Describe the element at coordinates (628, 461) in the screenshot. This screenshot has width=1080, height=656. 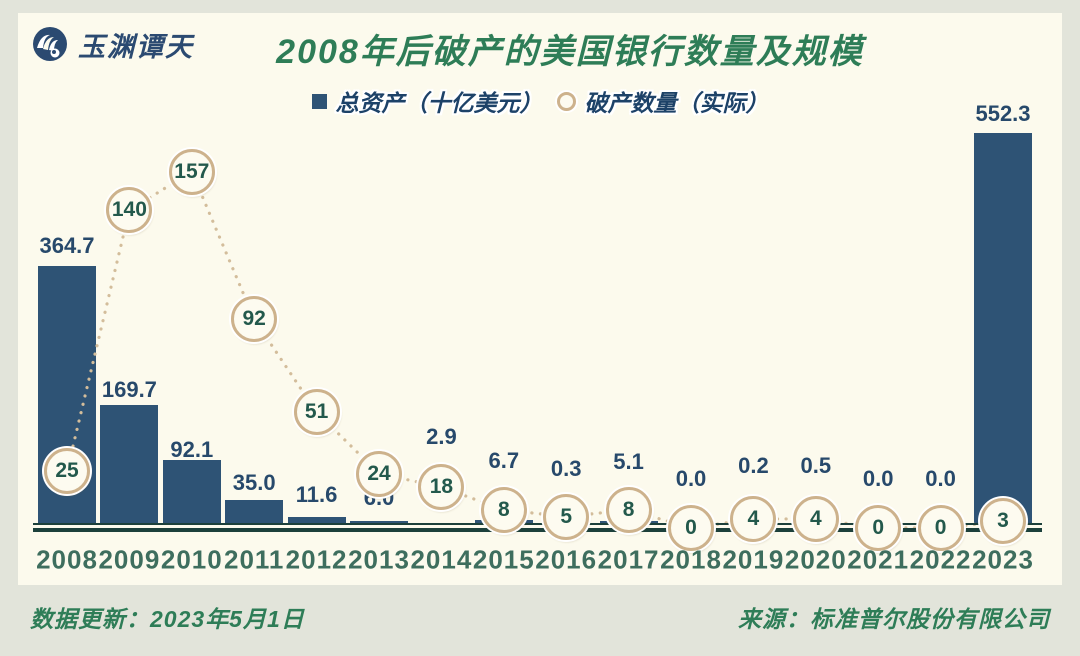
I see `bar-value-label-2017: 5.1` at that location.